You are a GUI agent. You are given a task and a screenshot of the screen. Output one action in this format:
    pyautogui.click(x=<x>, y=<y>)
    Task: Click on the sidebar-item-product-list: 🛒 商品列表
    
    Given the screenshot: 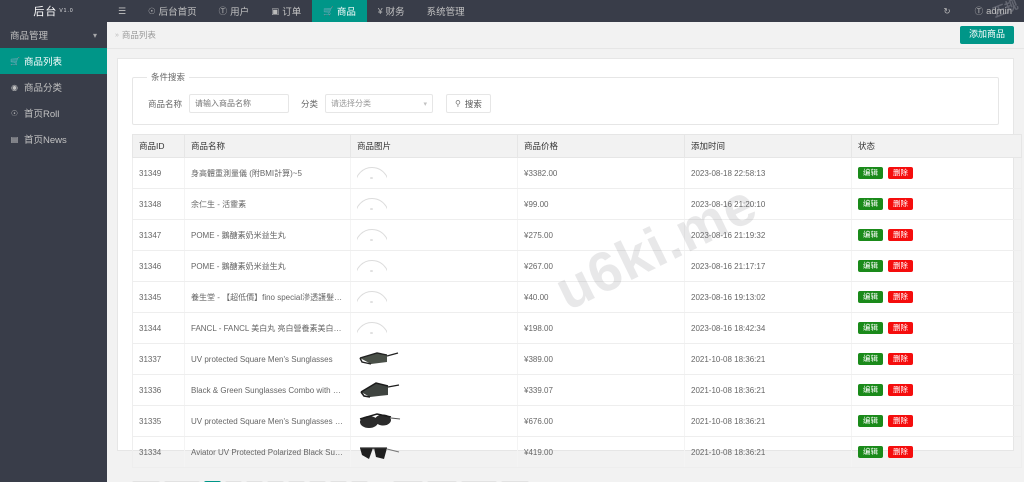 What is the action you would take?
    pyautogui.click(x=53, y=61)
    